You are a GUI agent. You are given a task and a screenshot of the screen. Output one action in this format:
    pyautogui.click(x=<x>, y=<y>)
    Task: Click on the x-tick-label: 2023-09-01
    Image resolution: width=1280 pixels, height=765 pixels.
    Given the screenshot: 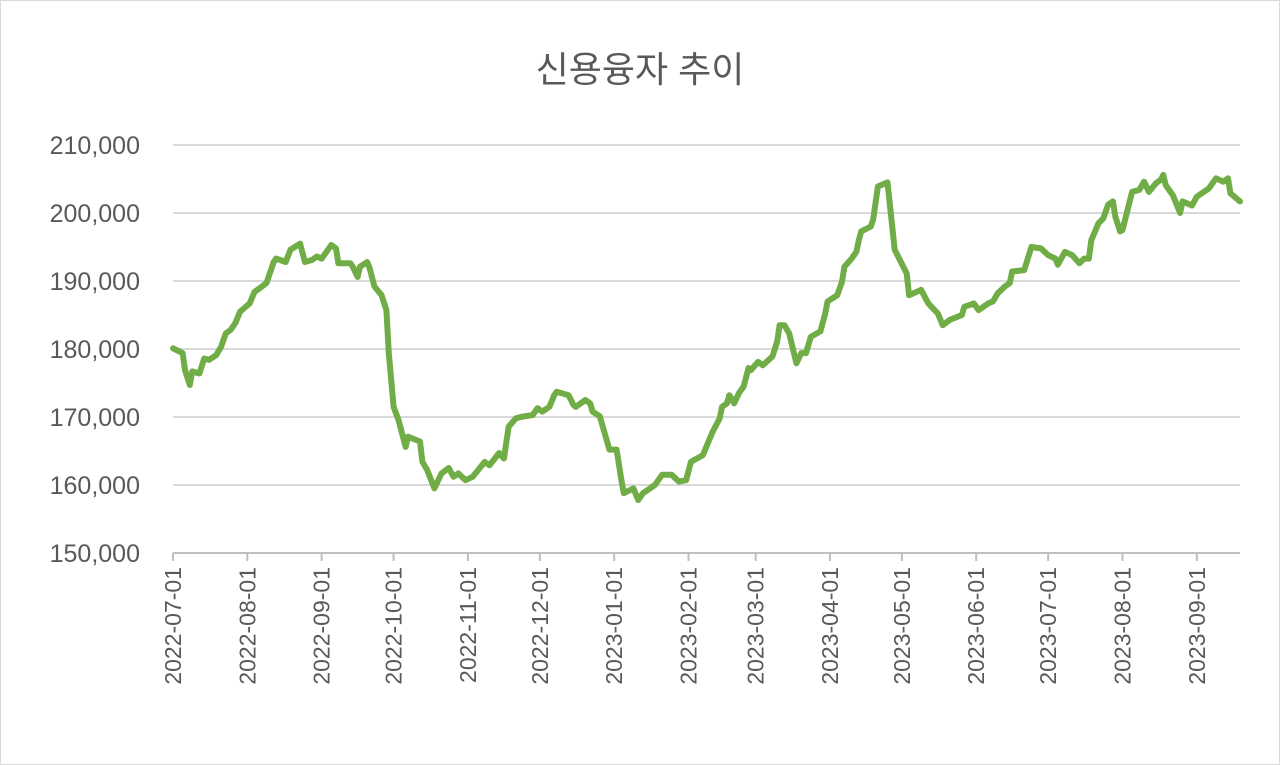 What is the action you would take?
    pyautogui.click(x=1197, y=626)
    